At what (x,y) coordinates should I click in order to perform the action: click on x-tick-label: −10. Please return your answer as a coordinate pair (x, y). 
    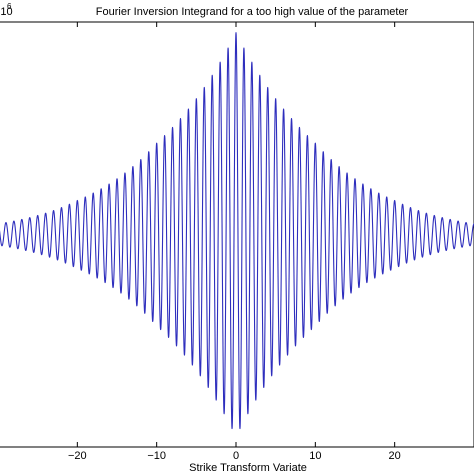
    Looking at the image, I should click on (156, 456).